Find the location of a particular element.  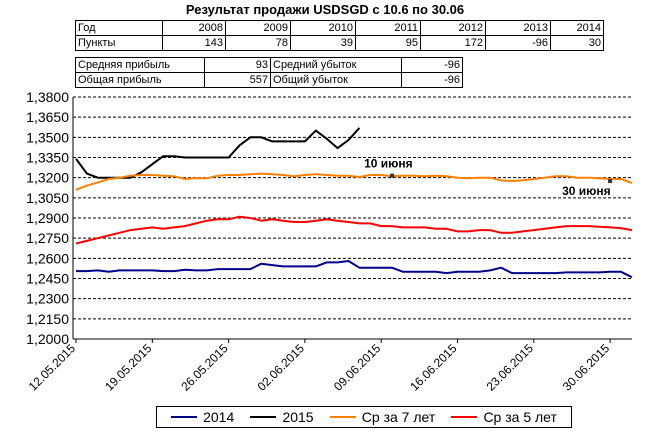

legend-item: 2015 is located at coordinates (282, 417).